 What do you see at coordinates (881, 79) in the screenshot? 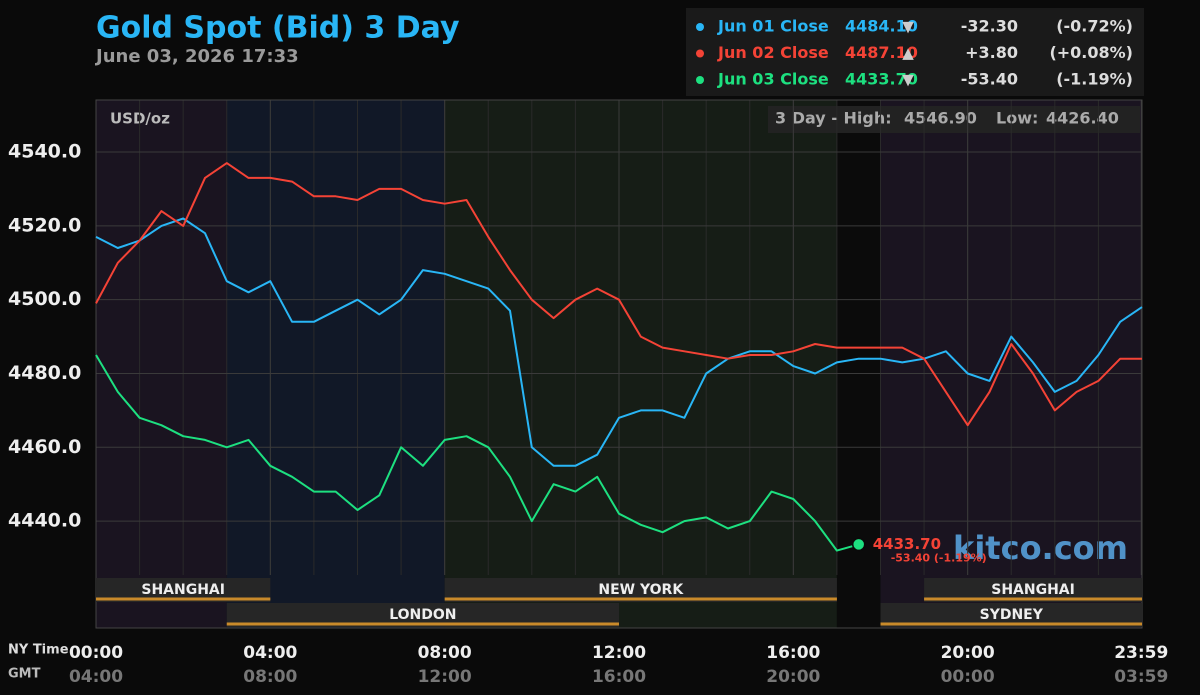
I see `legend-close: 4433.70` at bounding box center [881, 79].